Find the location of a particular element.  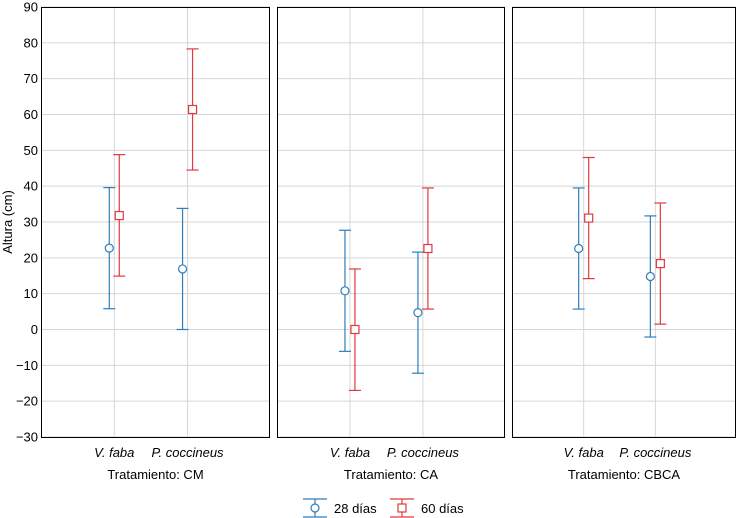

legend: 28 días 60 días is located at coordinates (383, 508).